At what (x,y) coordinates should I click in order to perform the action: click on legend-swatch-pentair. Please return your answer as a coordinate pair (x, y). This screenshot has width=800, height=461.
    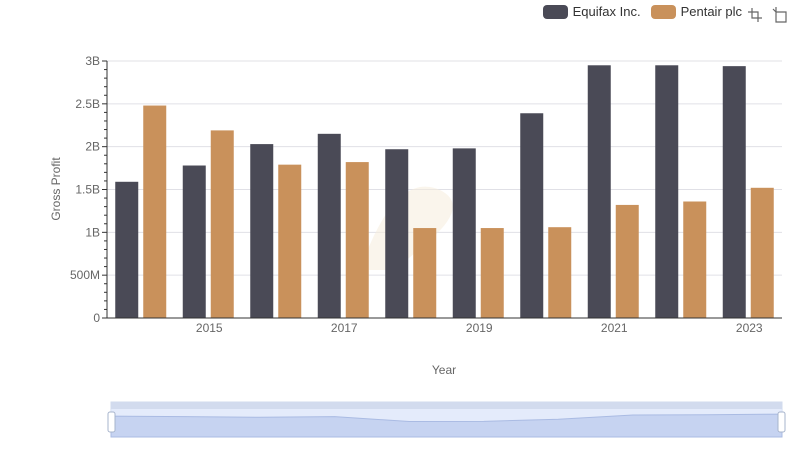
    Looking at the image, I should click on (663, 11).